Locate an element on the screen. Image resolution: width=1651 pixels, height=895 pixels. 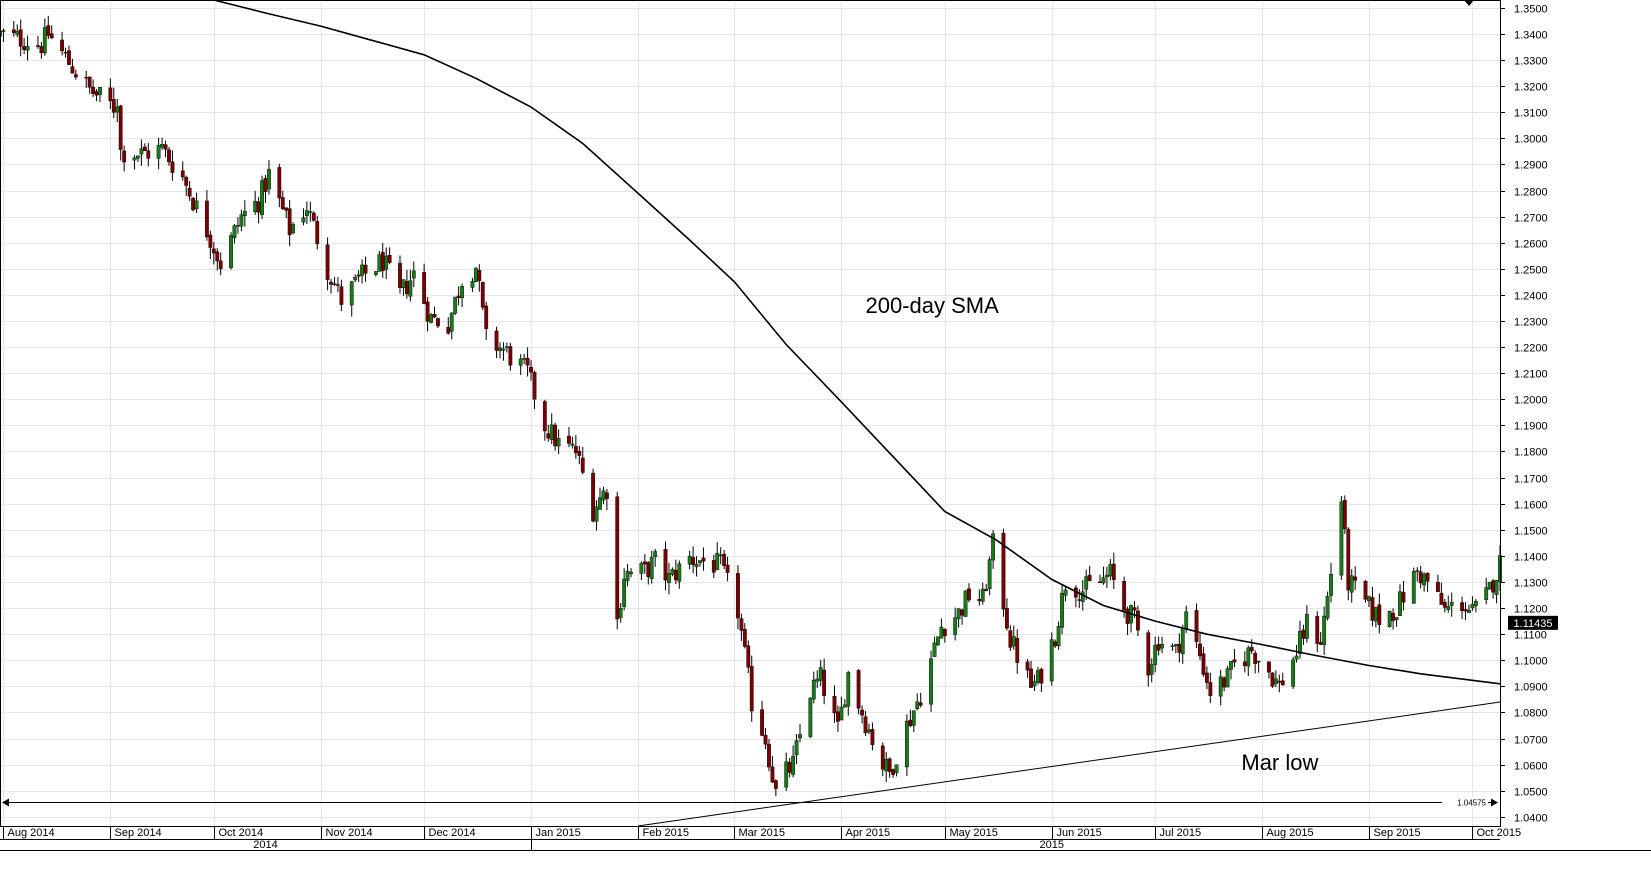
x-tick-label: Jul 2015 is located at coordinates (1181, 833).